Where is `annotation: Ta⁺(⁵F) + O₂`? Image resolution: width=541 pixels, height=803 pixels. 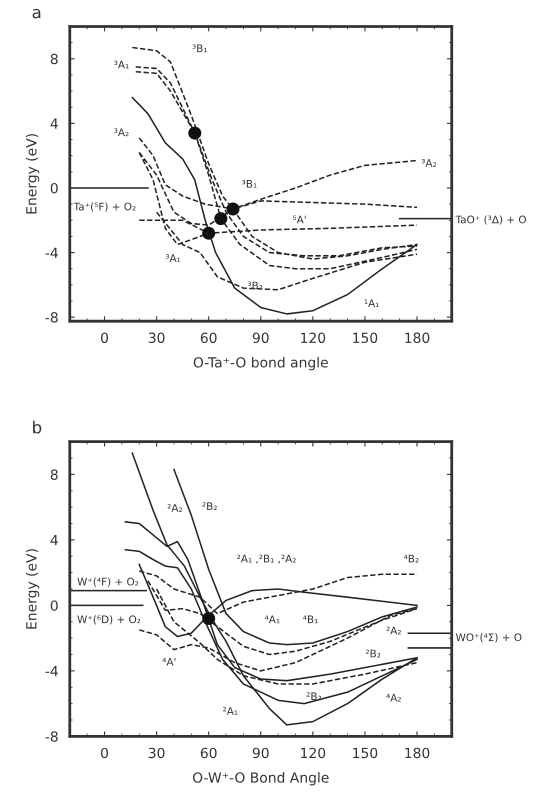
annotation: Ta⁺(⁵F) + O₂ is located at coordinates (105, 207).